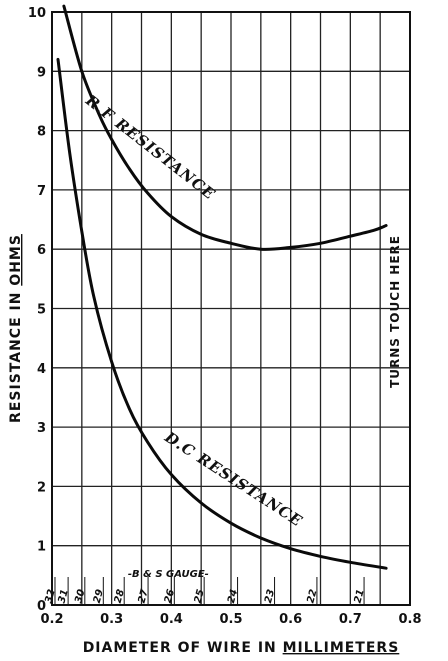 The image size is (448, 661). What do you see at coordinates (312, 596) in the screenshot?
I see `gauge-tick-label: 22` at bounding box center [312, 596].